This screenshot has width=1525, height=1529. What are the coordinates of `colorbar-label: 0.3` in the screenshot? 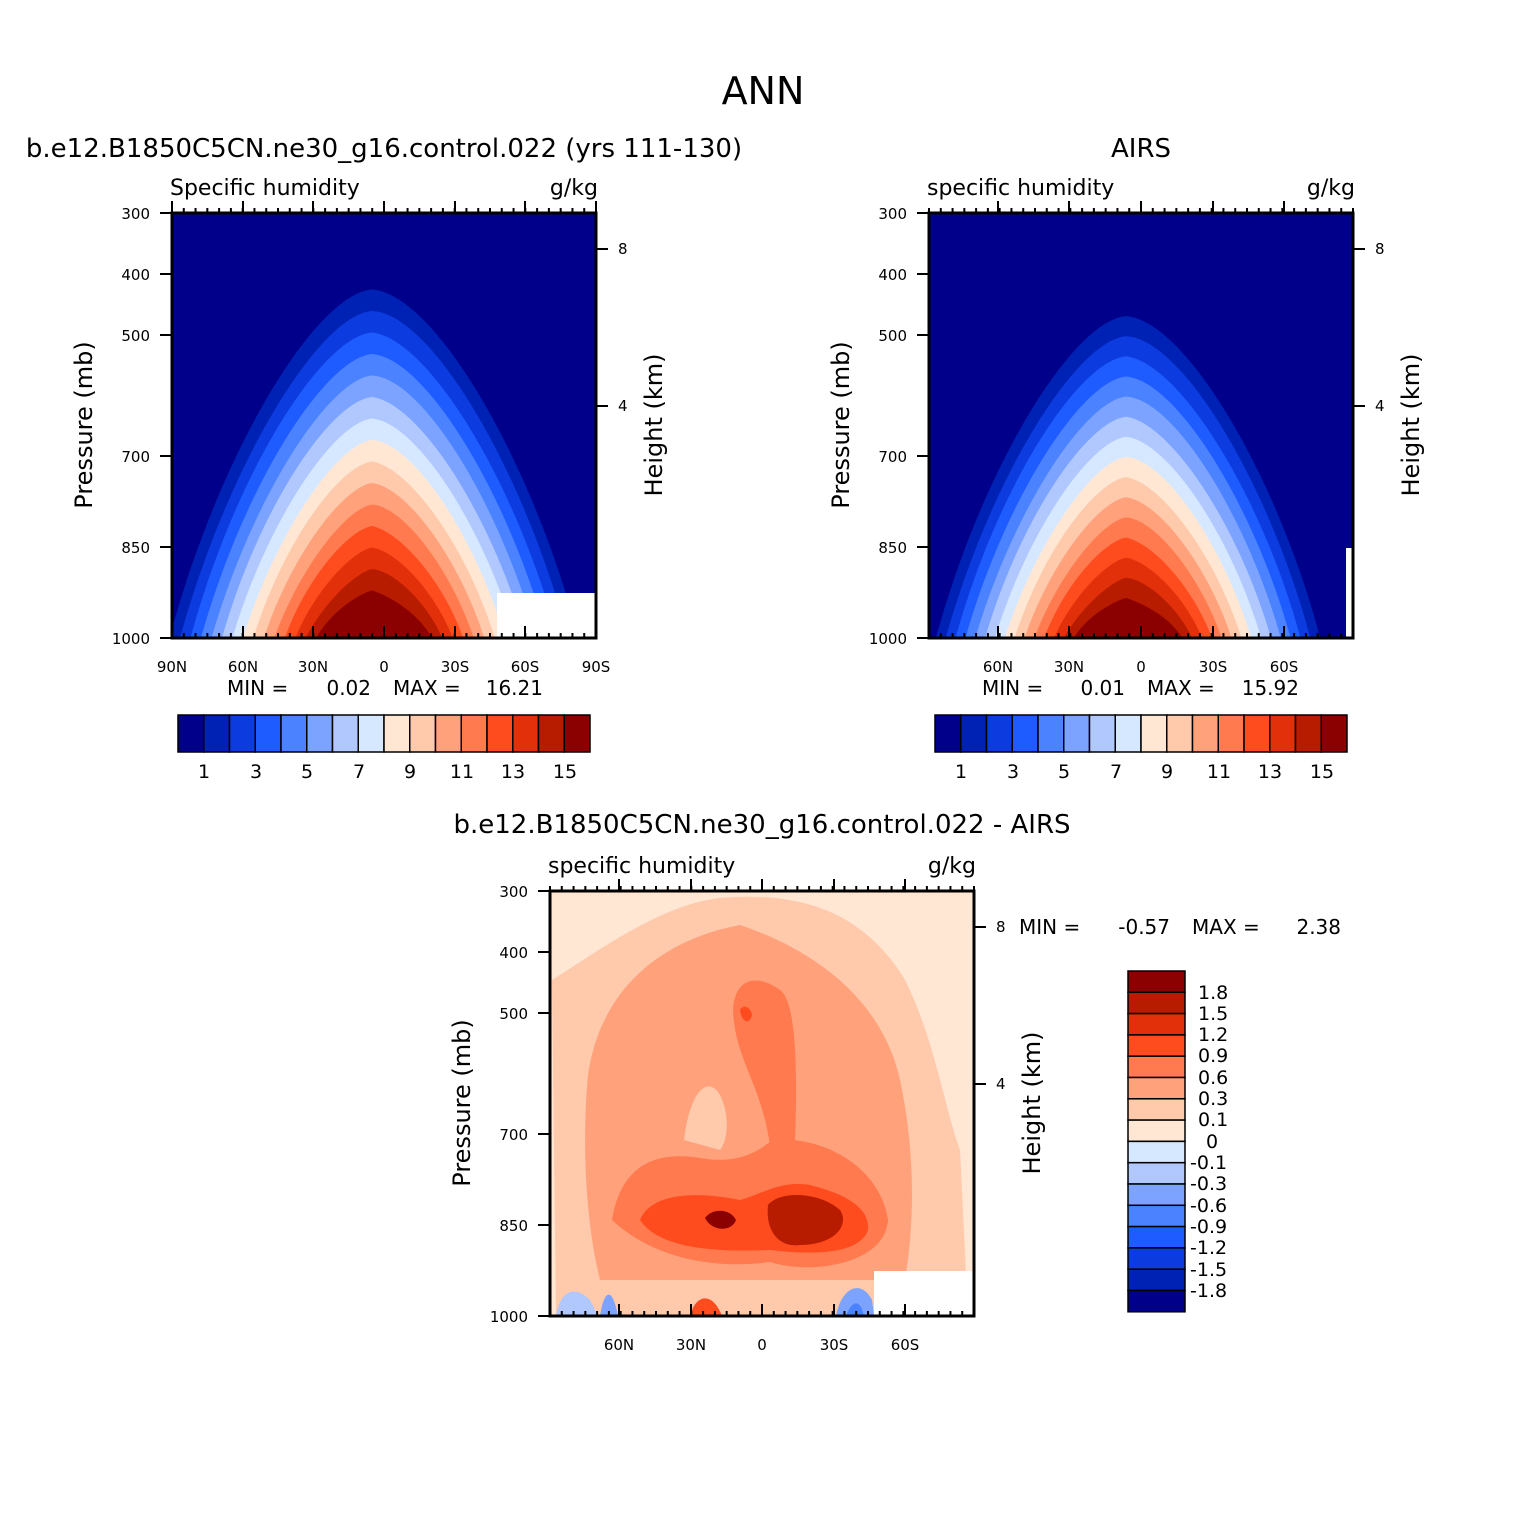 It's located at (1213, 1099).